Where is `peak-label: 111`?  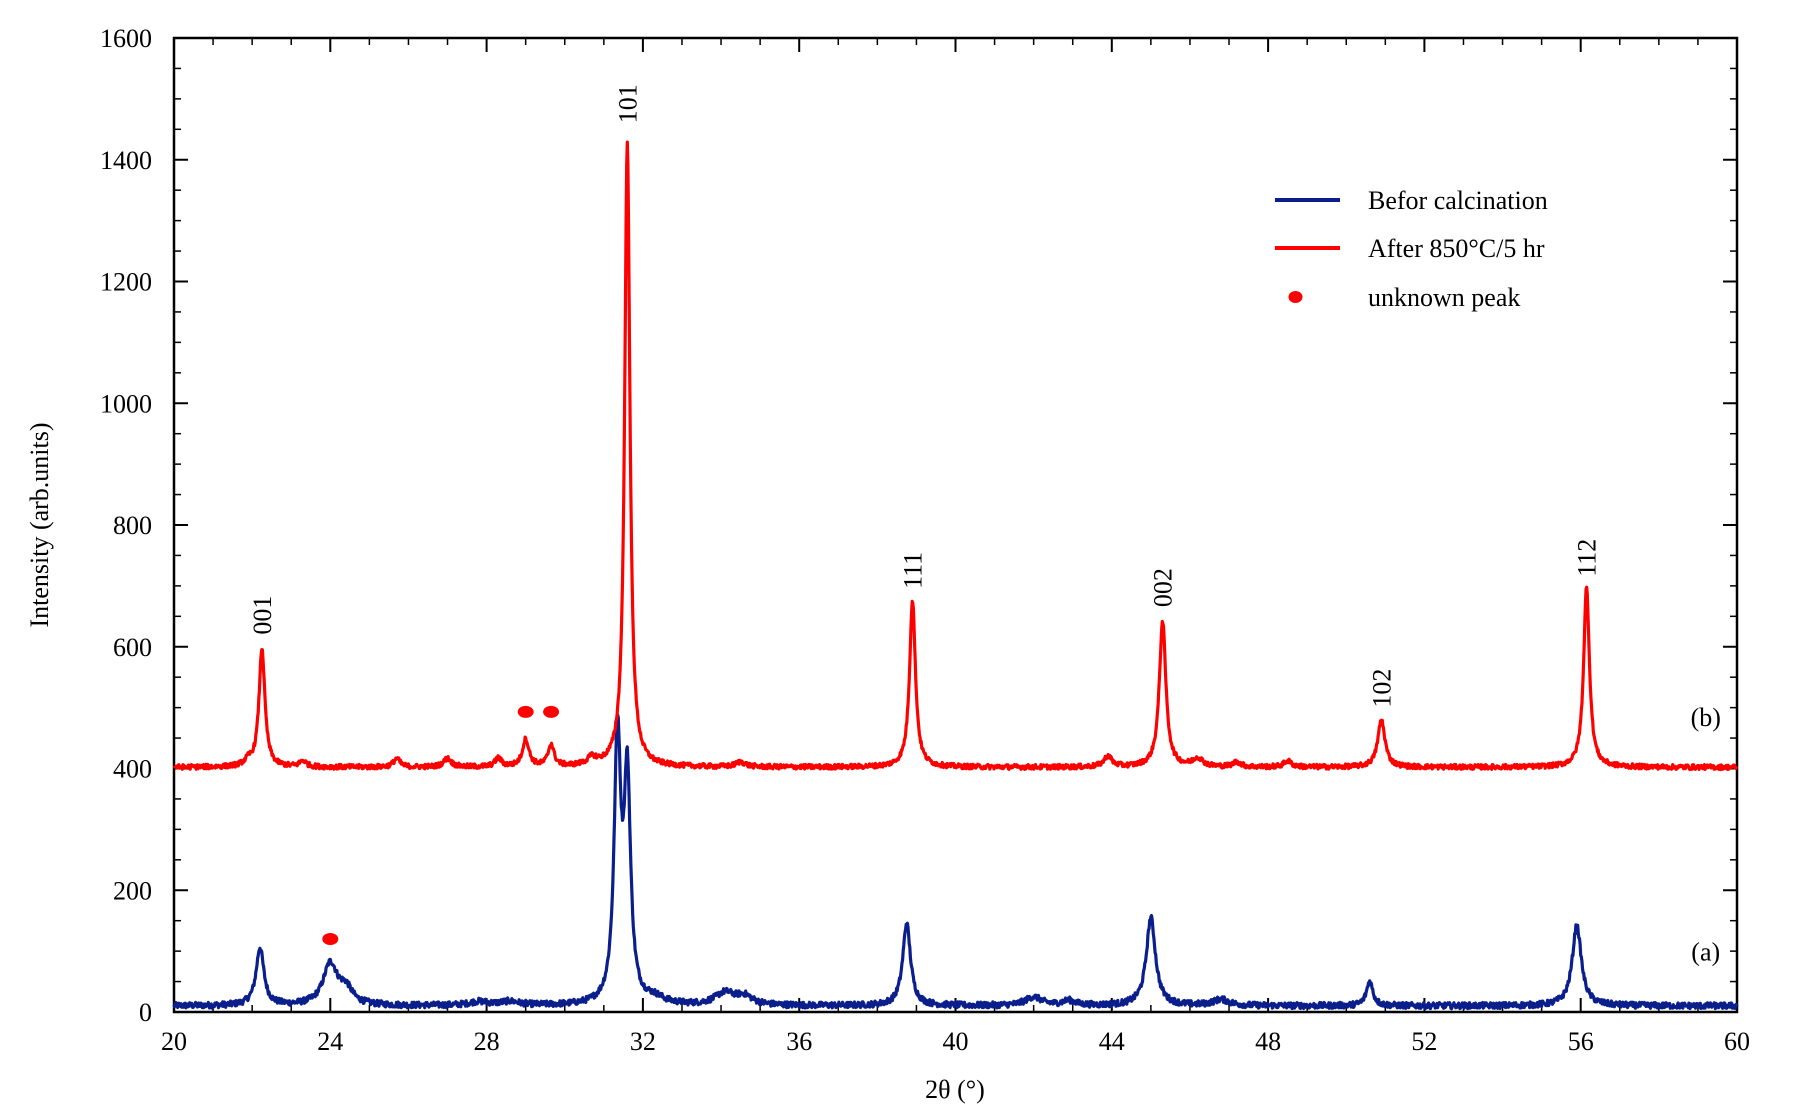
peak-label: 111 is located at coordinates (913, 570).